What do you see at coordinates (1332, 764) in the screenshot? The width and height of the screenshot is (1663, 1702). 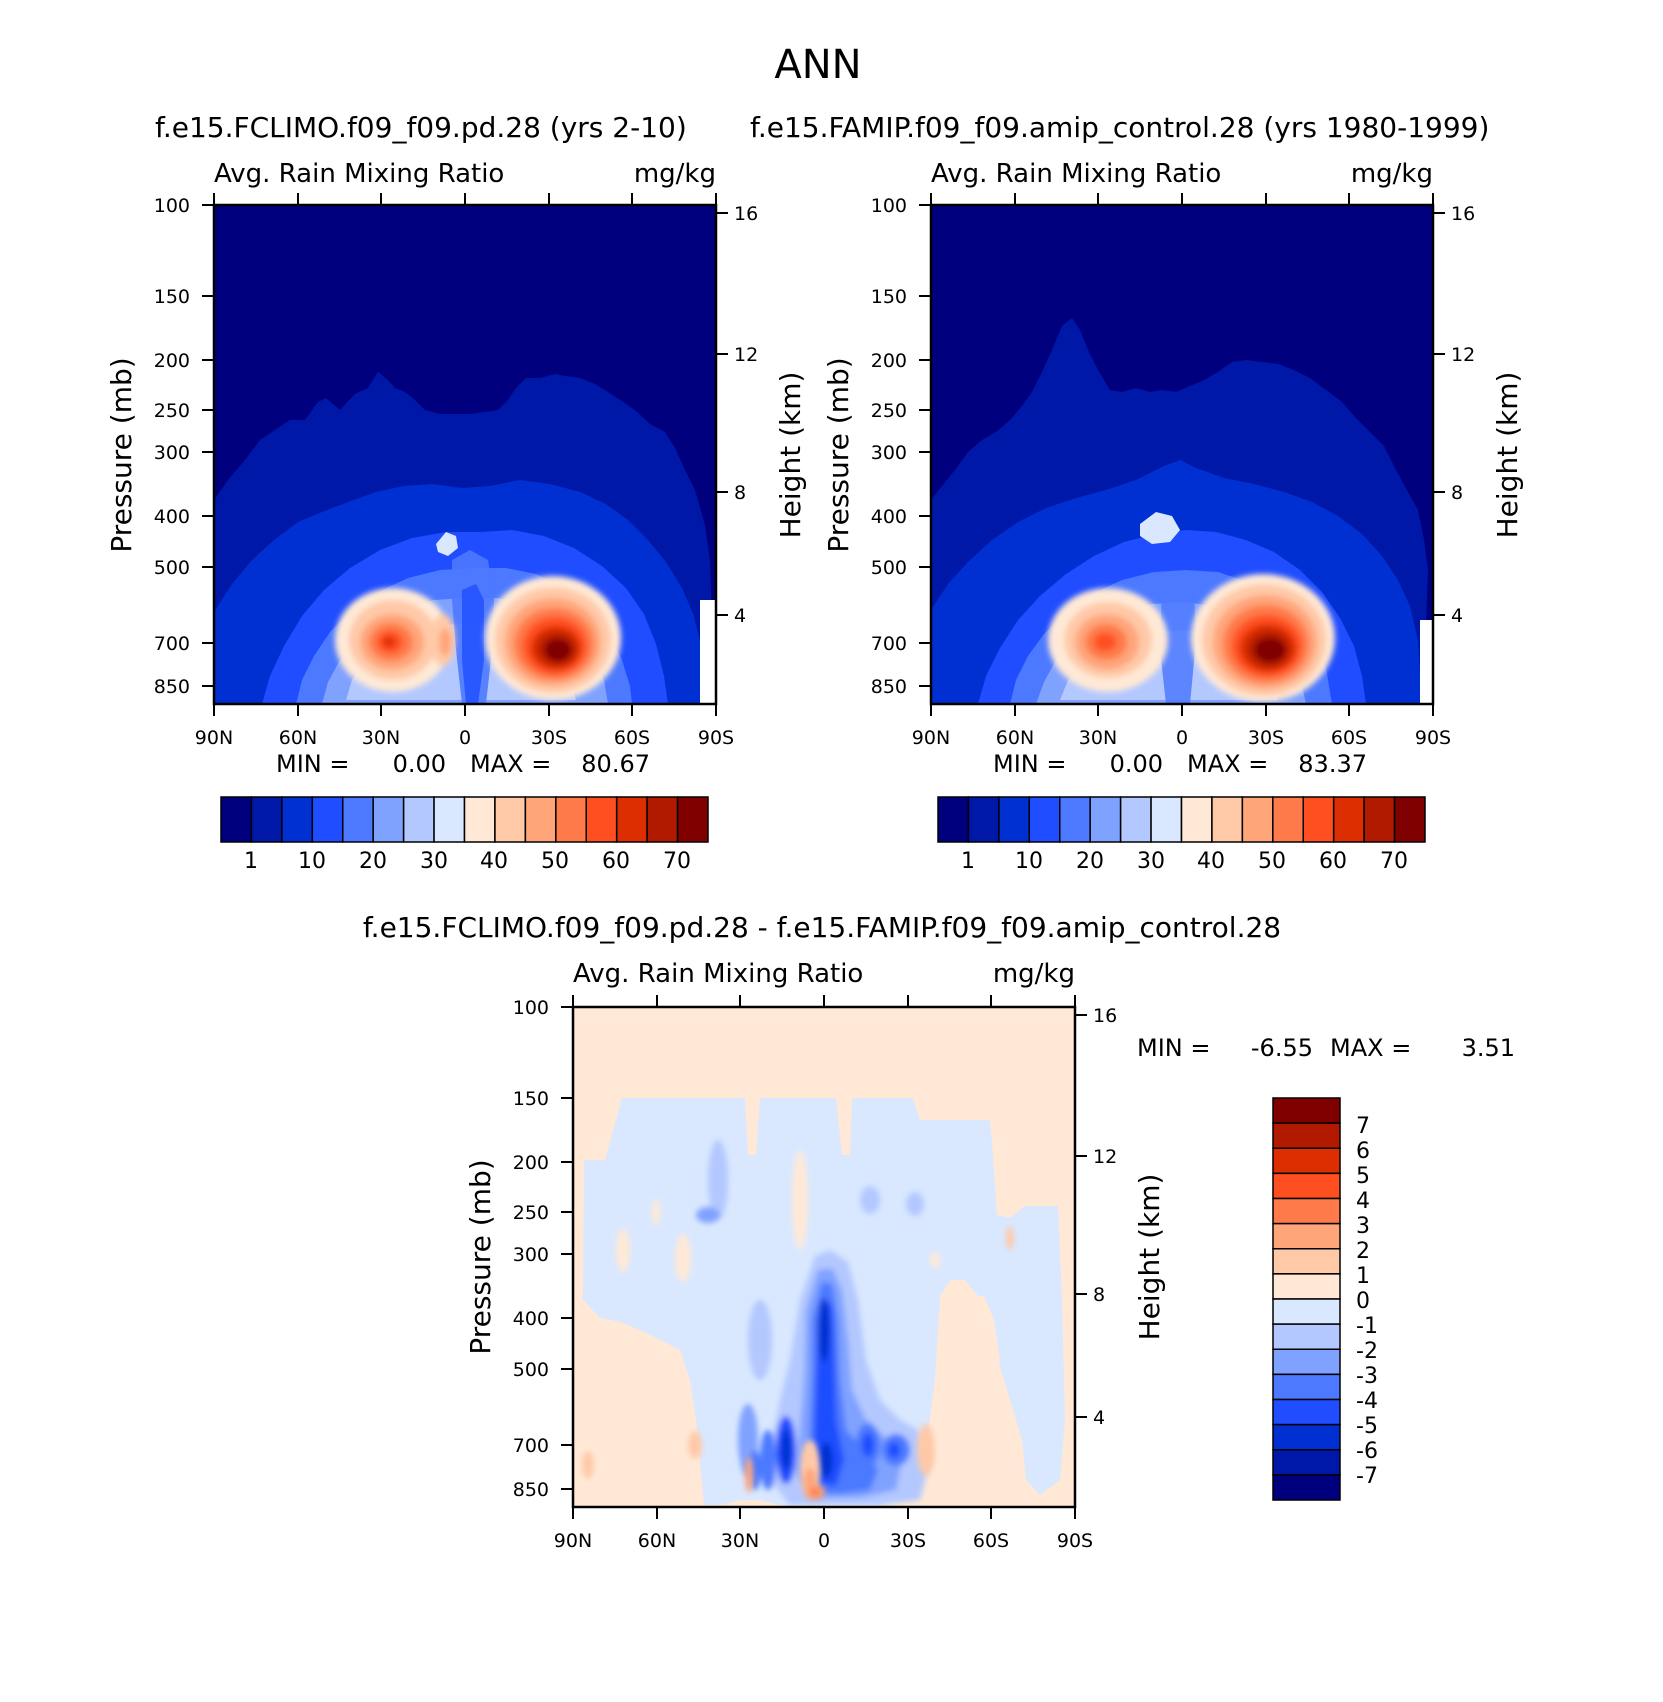 I see `panel-2-max-value: 83.37` at bounding box center [1332, 764].